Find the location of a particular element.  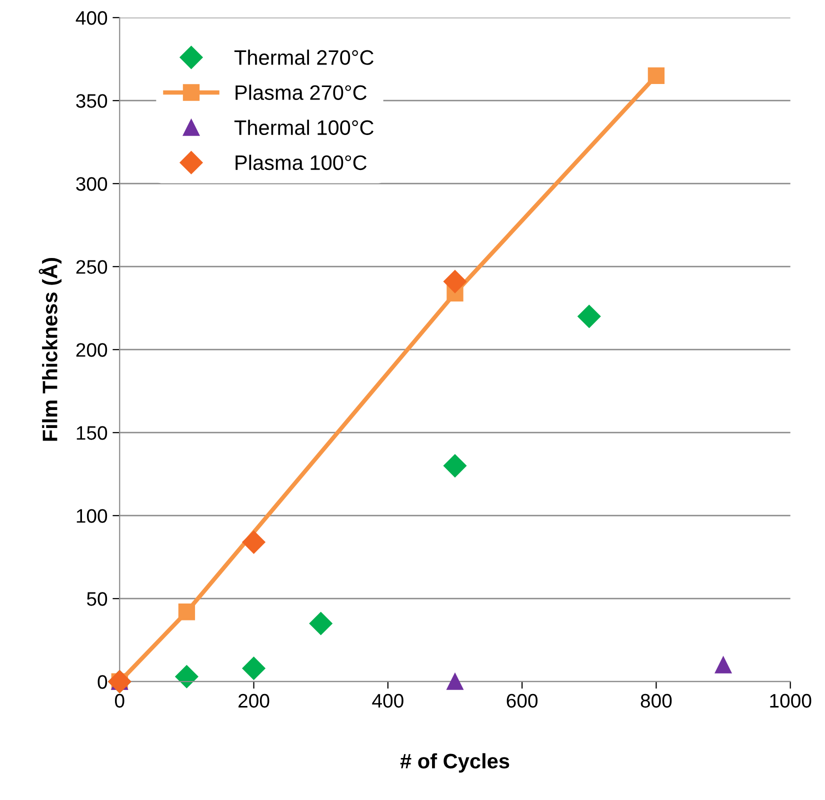

legend-label: Plasma 270°C is located at coordinates (301, 92).